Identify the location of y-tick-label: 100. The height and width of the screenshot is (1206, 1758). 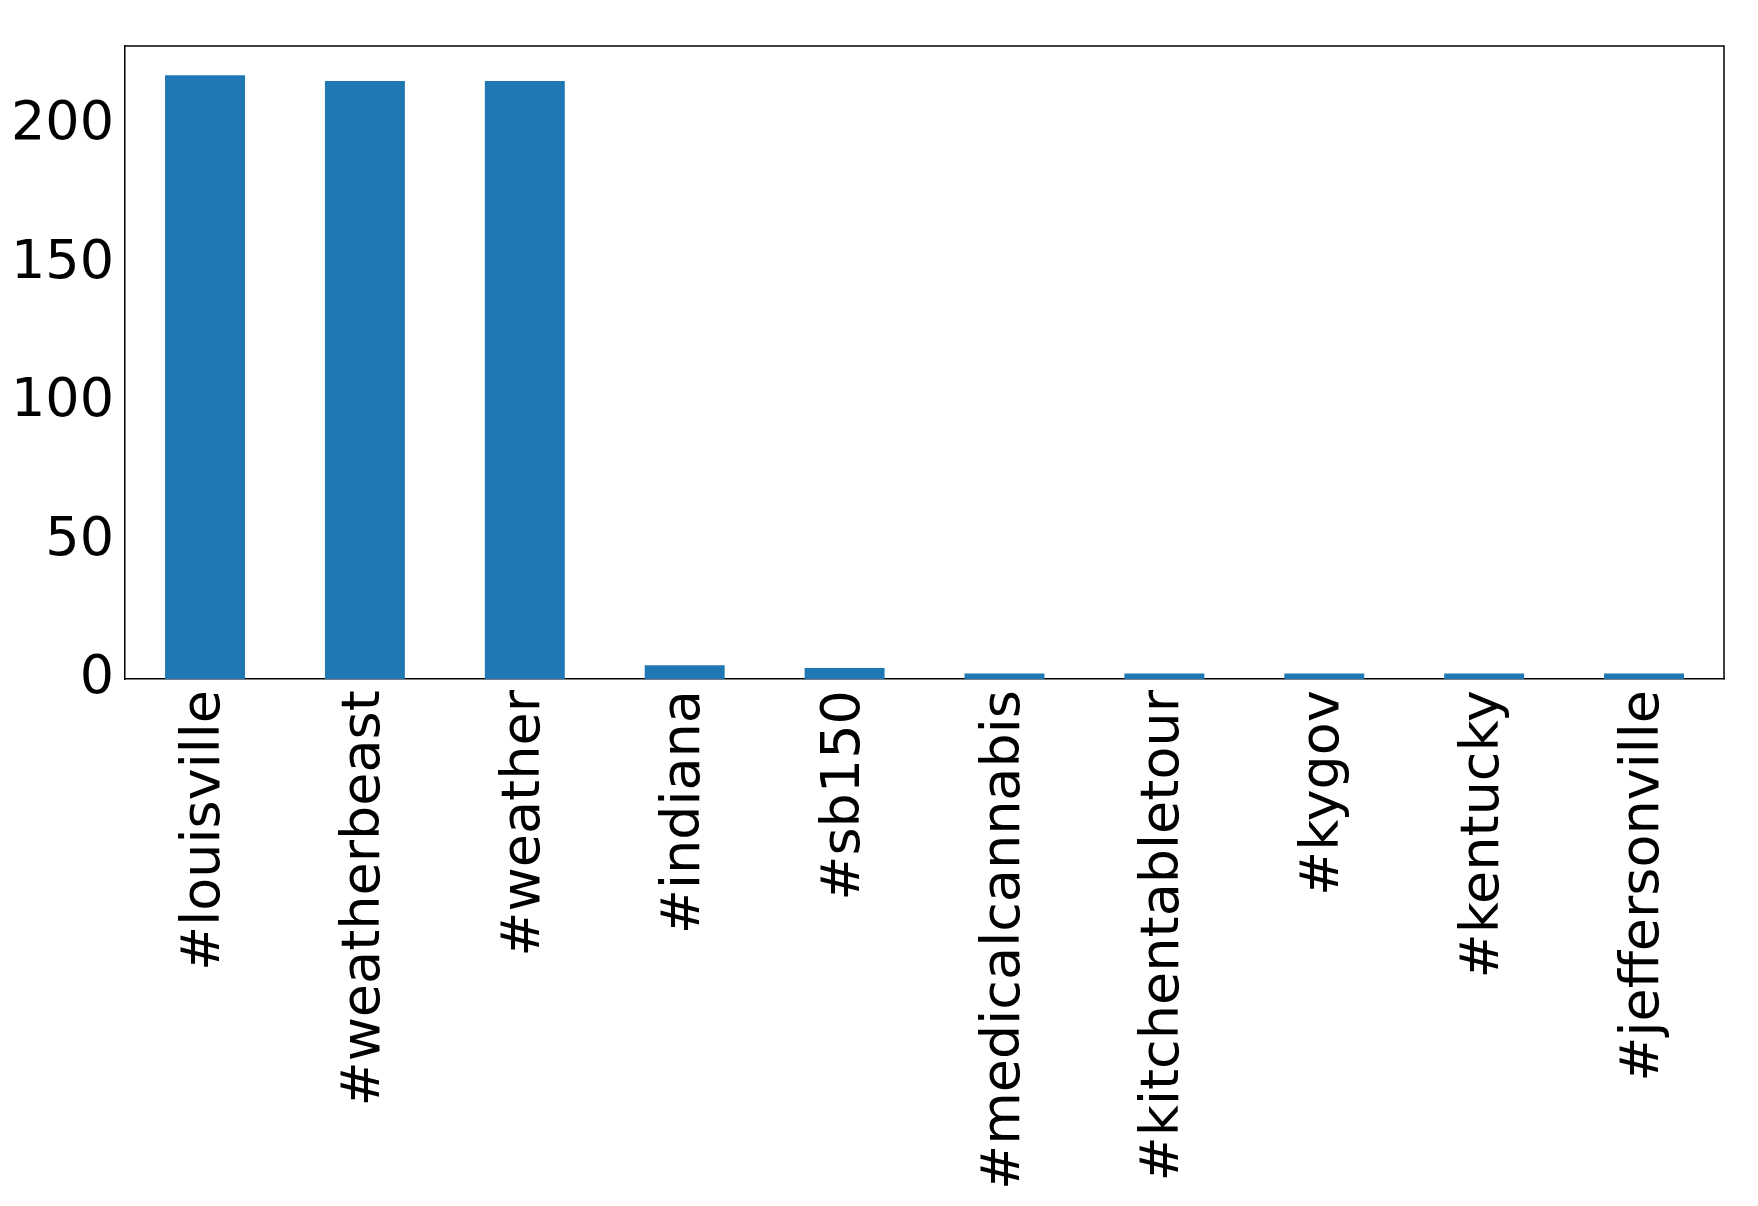
(62, 398).